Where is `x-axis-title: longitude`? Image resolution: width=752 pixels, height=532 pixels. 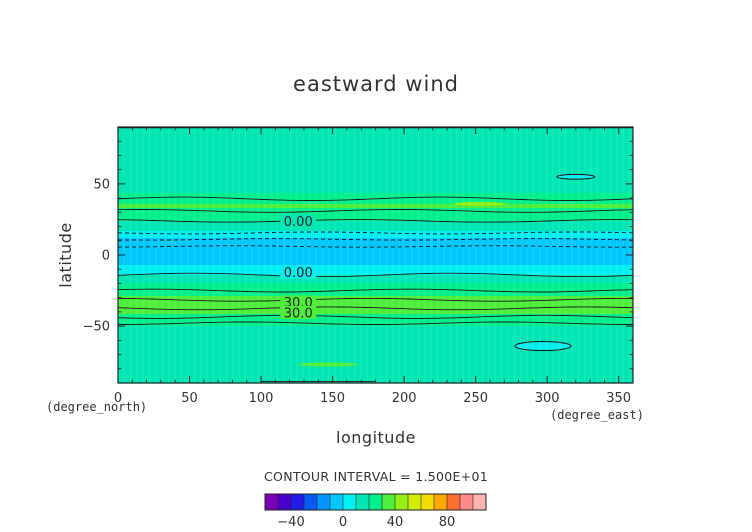 x-axis-title: longitude is located at coordinates (376, 437).